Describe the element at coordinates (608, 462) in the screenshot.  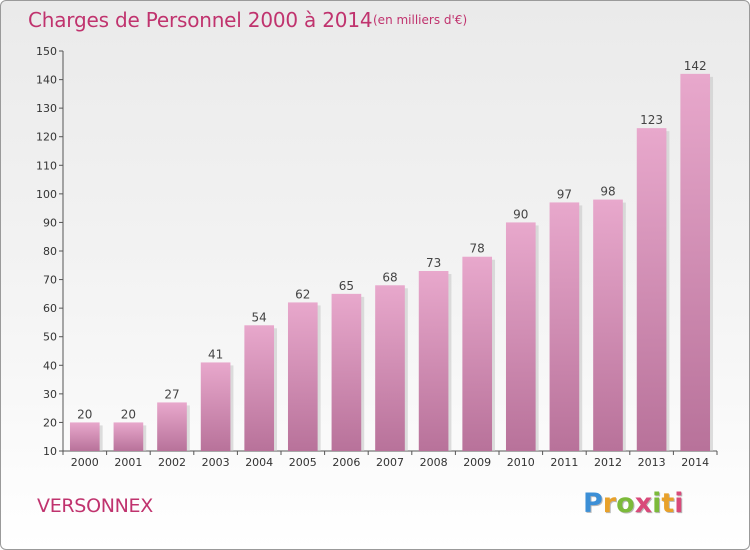
I see `x-tick-label-2012: 2012` at that location.